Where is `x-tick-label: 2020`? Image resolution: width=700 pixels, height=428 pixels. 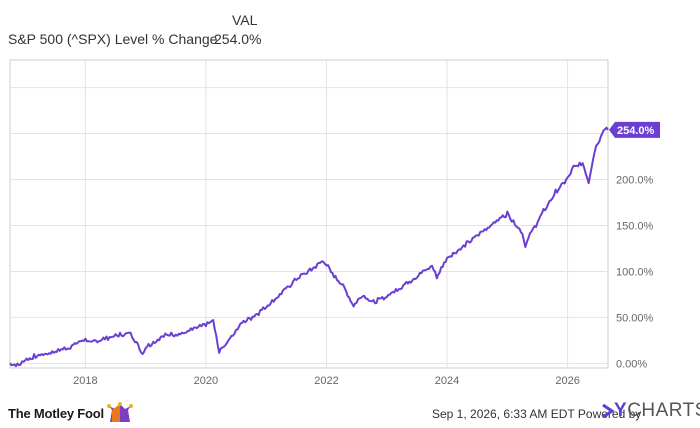
x-tick-label: 2020 is located at coordinates (206, 381).